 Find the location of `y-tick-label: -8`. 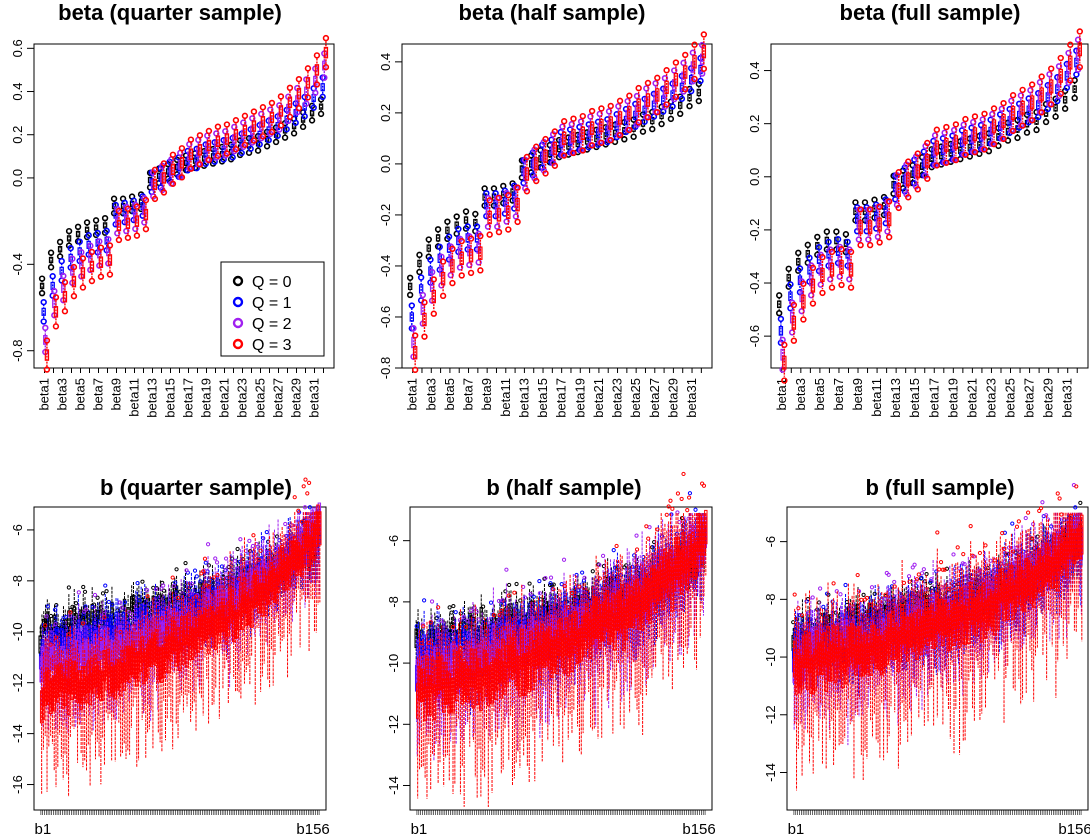

y-tick-label: -8 is located at coordinates (17, 581).